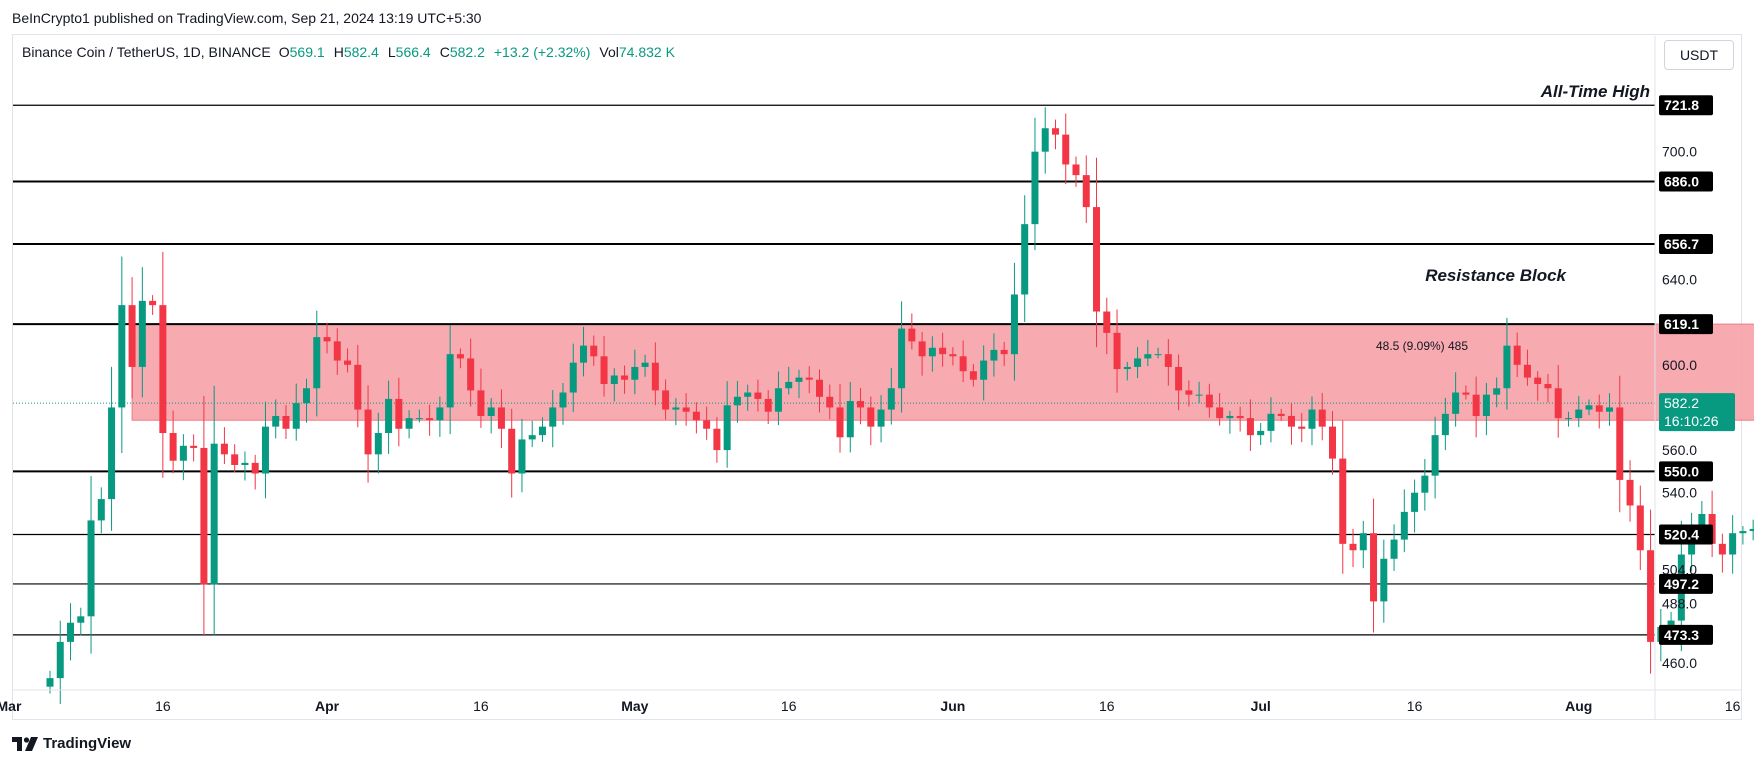  Describe the element at coordinates (646, 52) in the screenshot. I see `volume-value: 74.832 K` at that location.